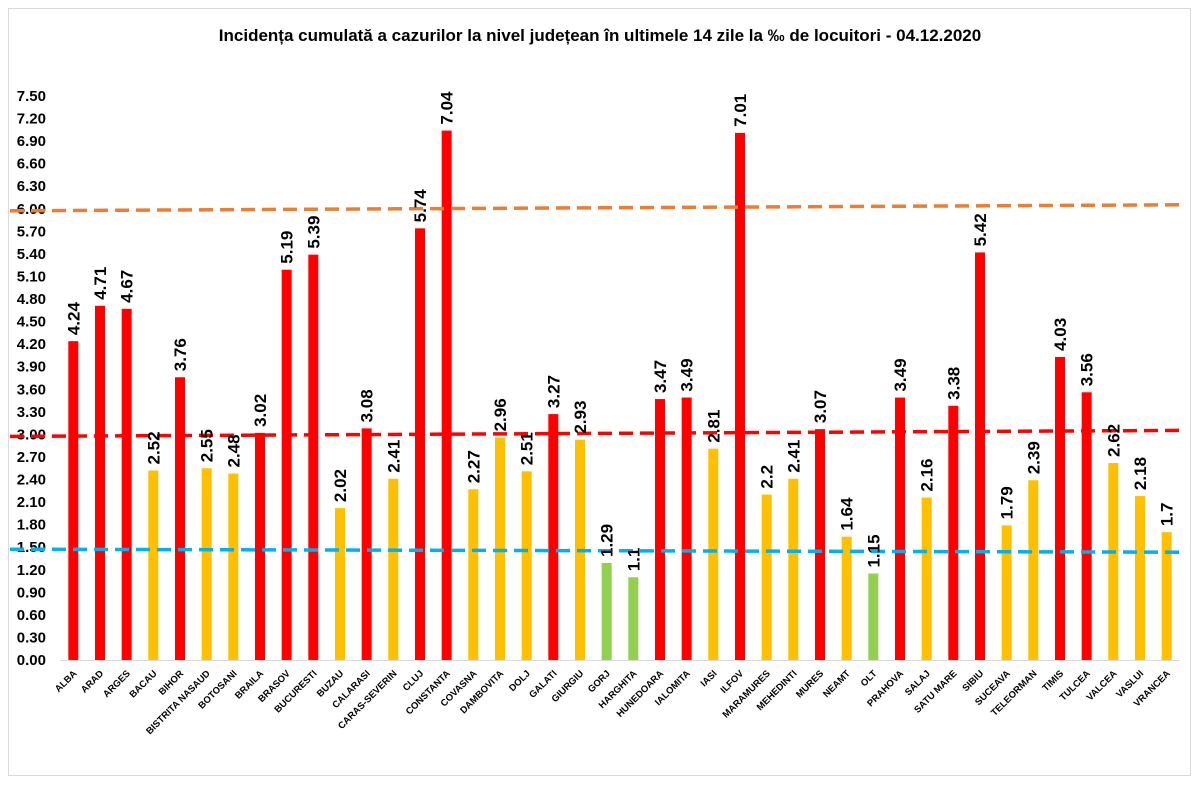 This screenshot has height=786, width=1200. I want to click on y-tick-label: 3.90, so click(31, 367).